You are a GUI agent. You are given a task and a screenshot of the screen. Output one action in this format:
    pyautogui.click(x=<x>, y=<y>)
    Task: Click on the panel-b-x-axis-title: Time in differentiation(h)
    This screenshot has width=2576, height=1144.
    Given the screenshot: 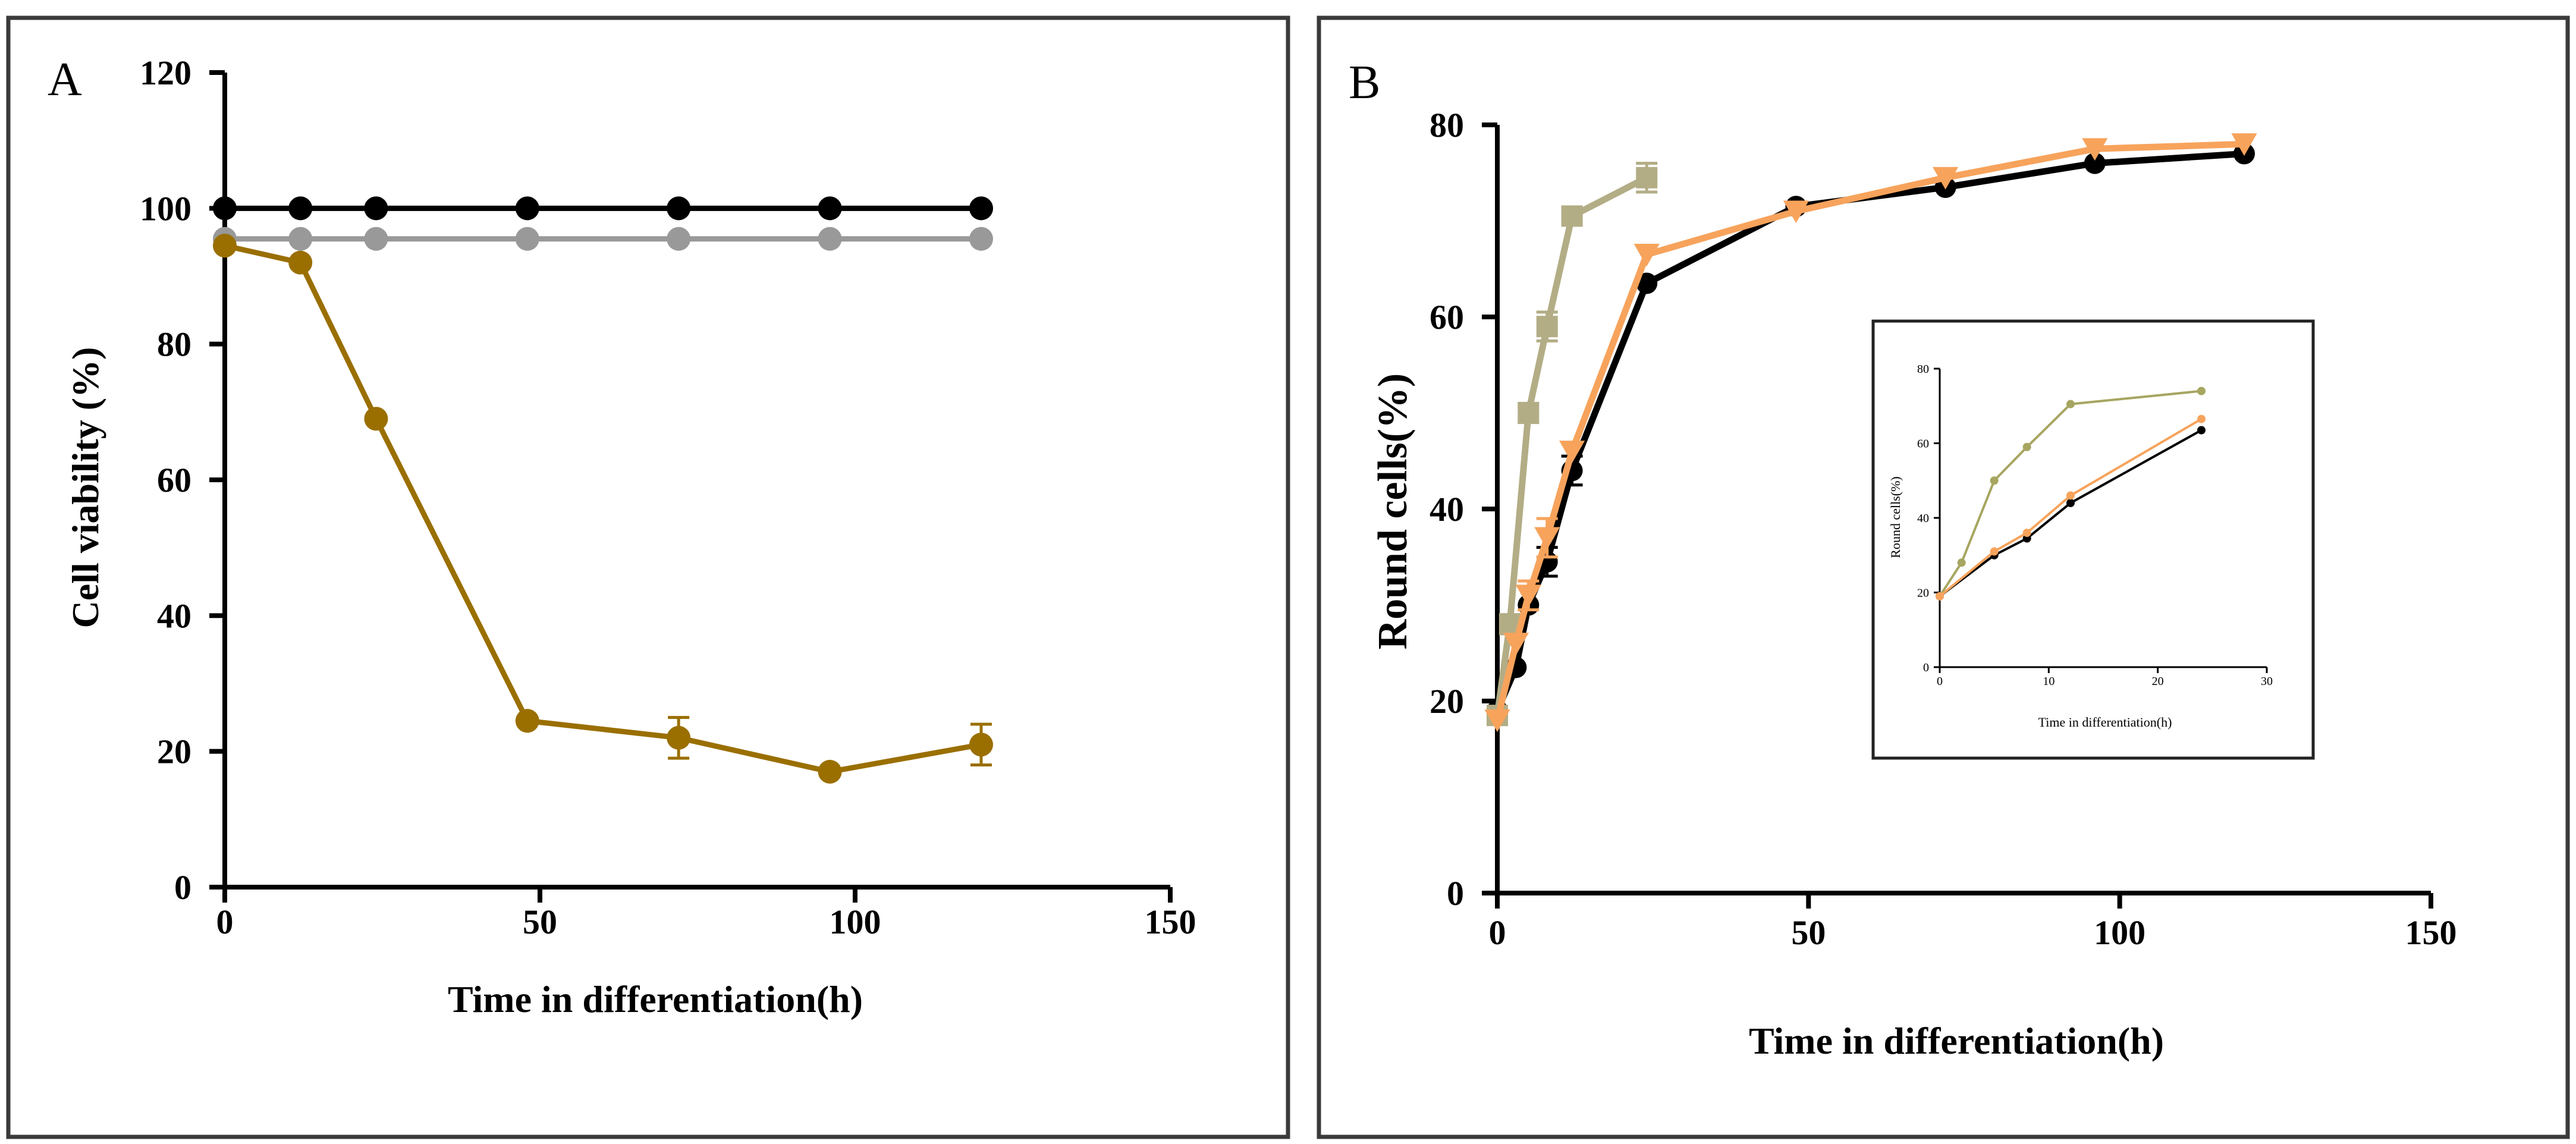 What is the action you would take?
    pyautogui.click(x=1956, y=1041)
    